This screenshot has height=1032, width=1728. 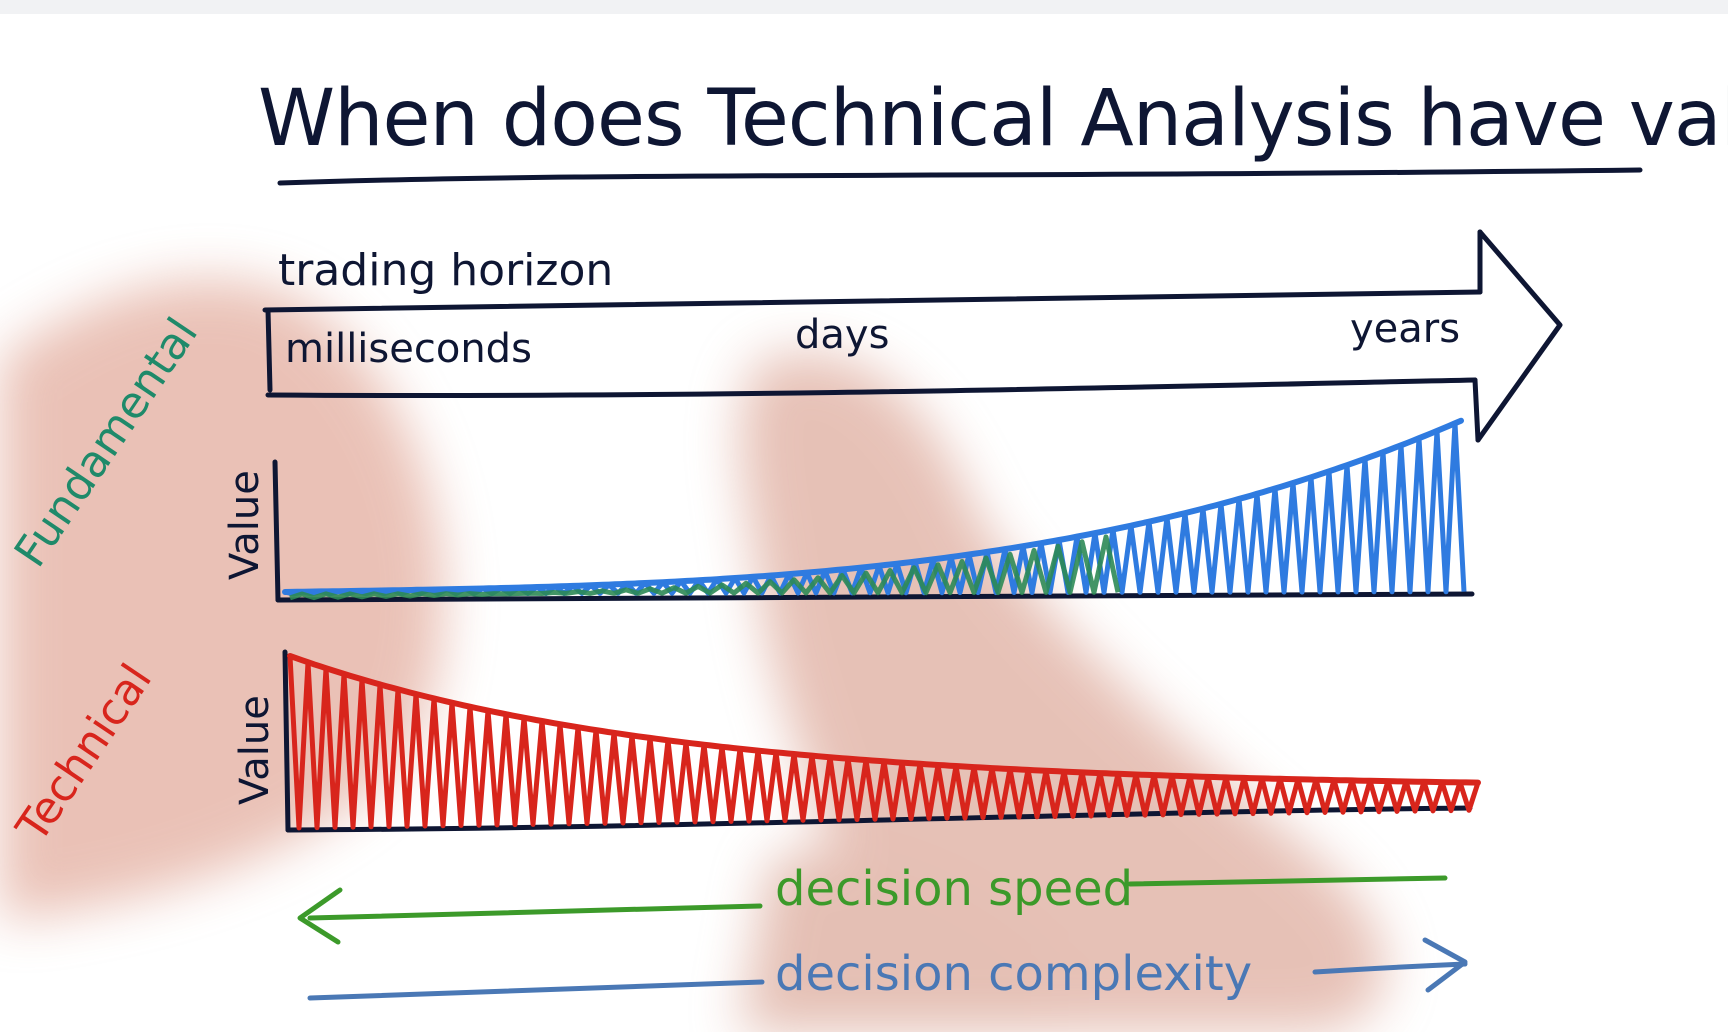 I want to click on decision-speed-arrow, so click(x=872, y=910).